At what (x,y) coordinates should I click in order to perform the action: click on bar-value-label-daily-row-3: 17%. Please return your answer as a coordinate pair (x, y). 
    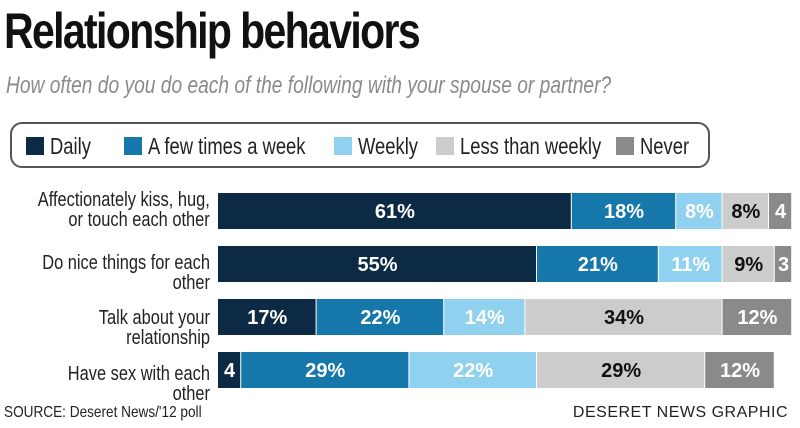
    Looking at the image, I should click on (267, 318).